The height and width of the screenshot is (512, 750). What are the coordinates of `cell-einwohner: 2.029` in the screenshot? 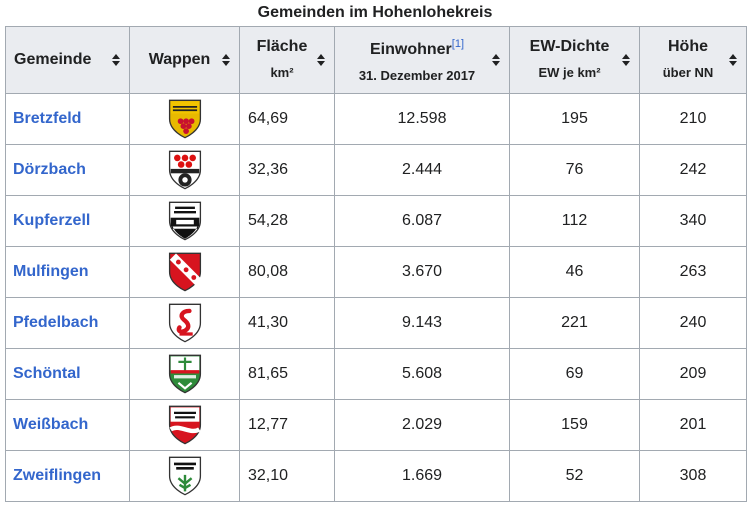 It's located at (422, 425).